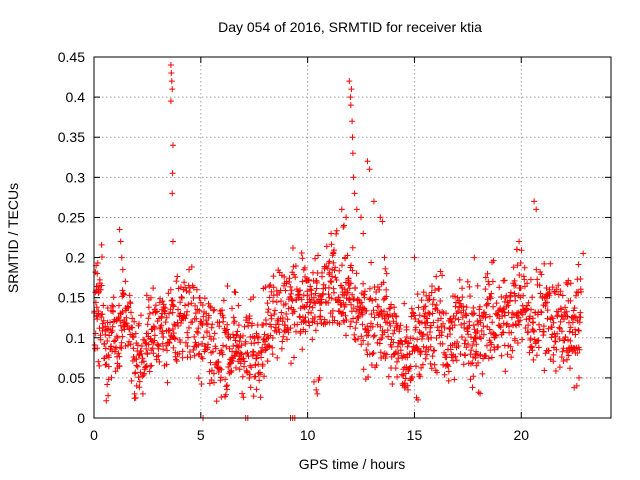 The image size is (640, 480). What do you see at coordinates (71, 57) in the screenshot?
I see `y-tick-label: 0.45` at bounding box center [71, 57].